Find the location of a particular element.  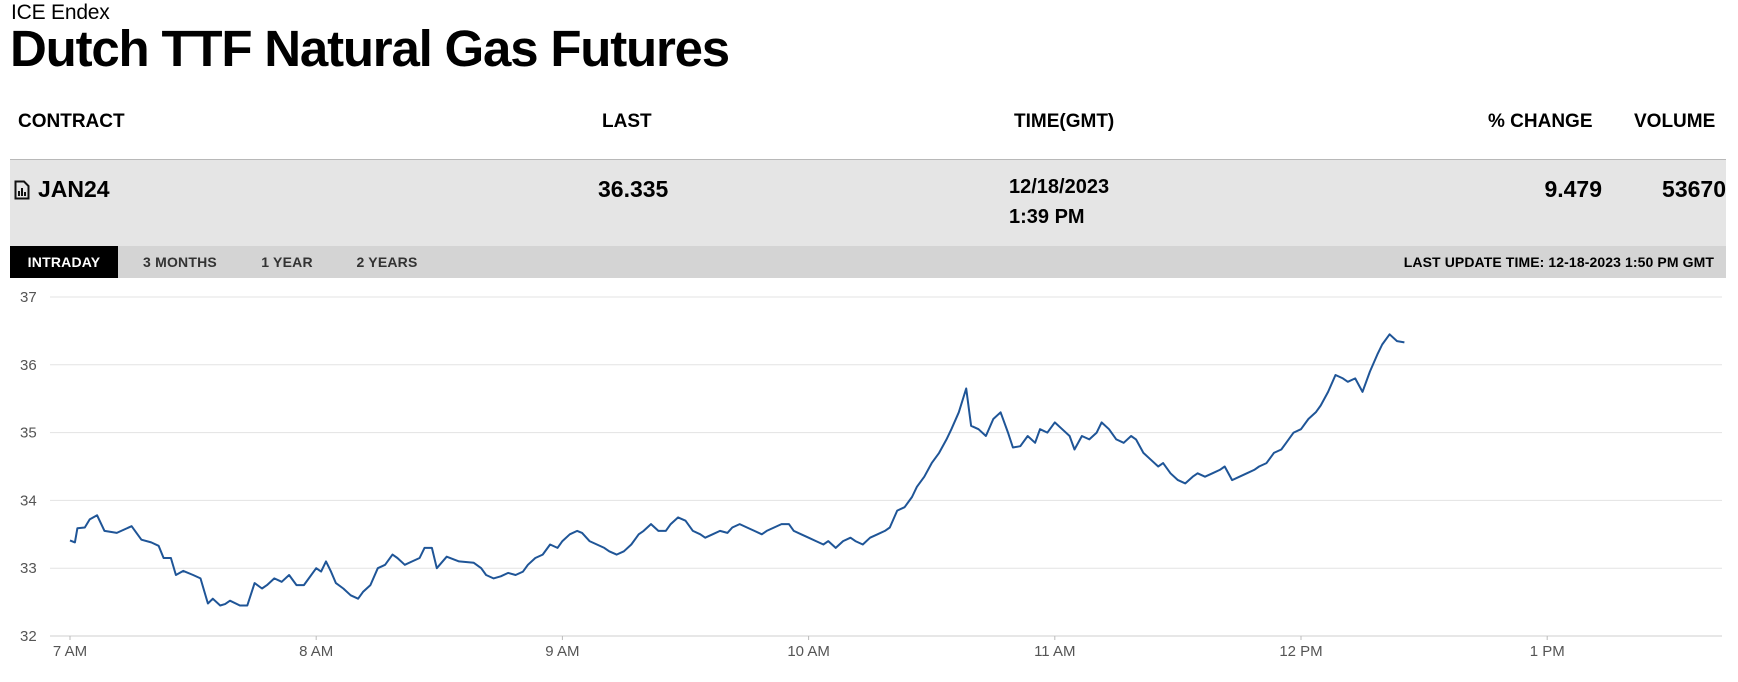

column-header-volume: VOLUME is located at coordinates (1675, 121).